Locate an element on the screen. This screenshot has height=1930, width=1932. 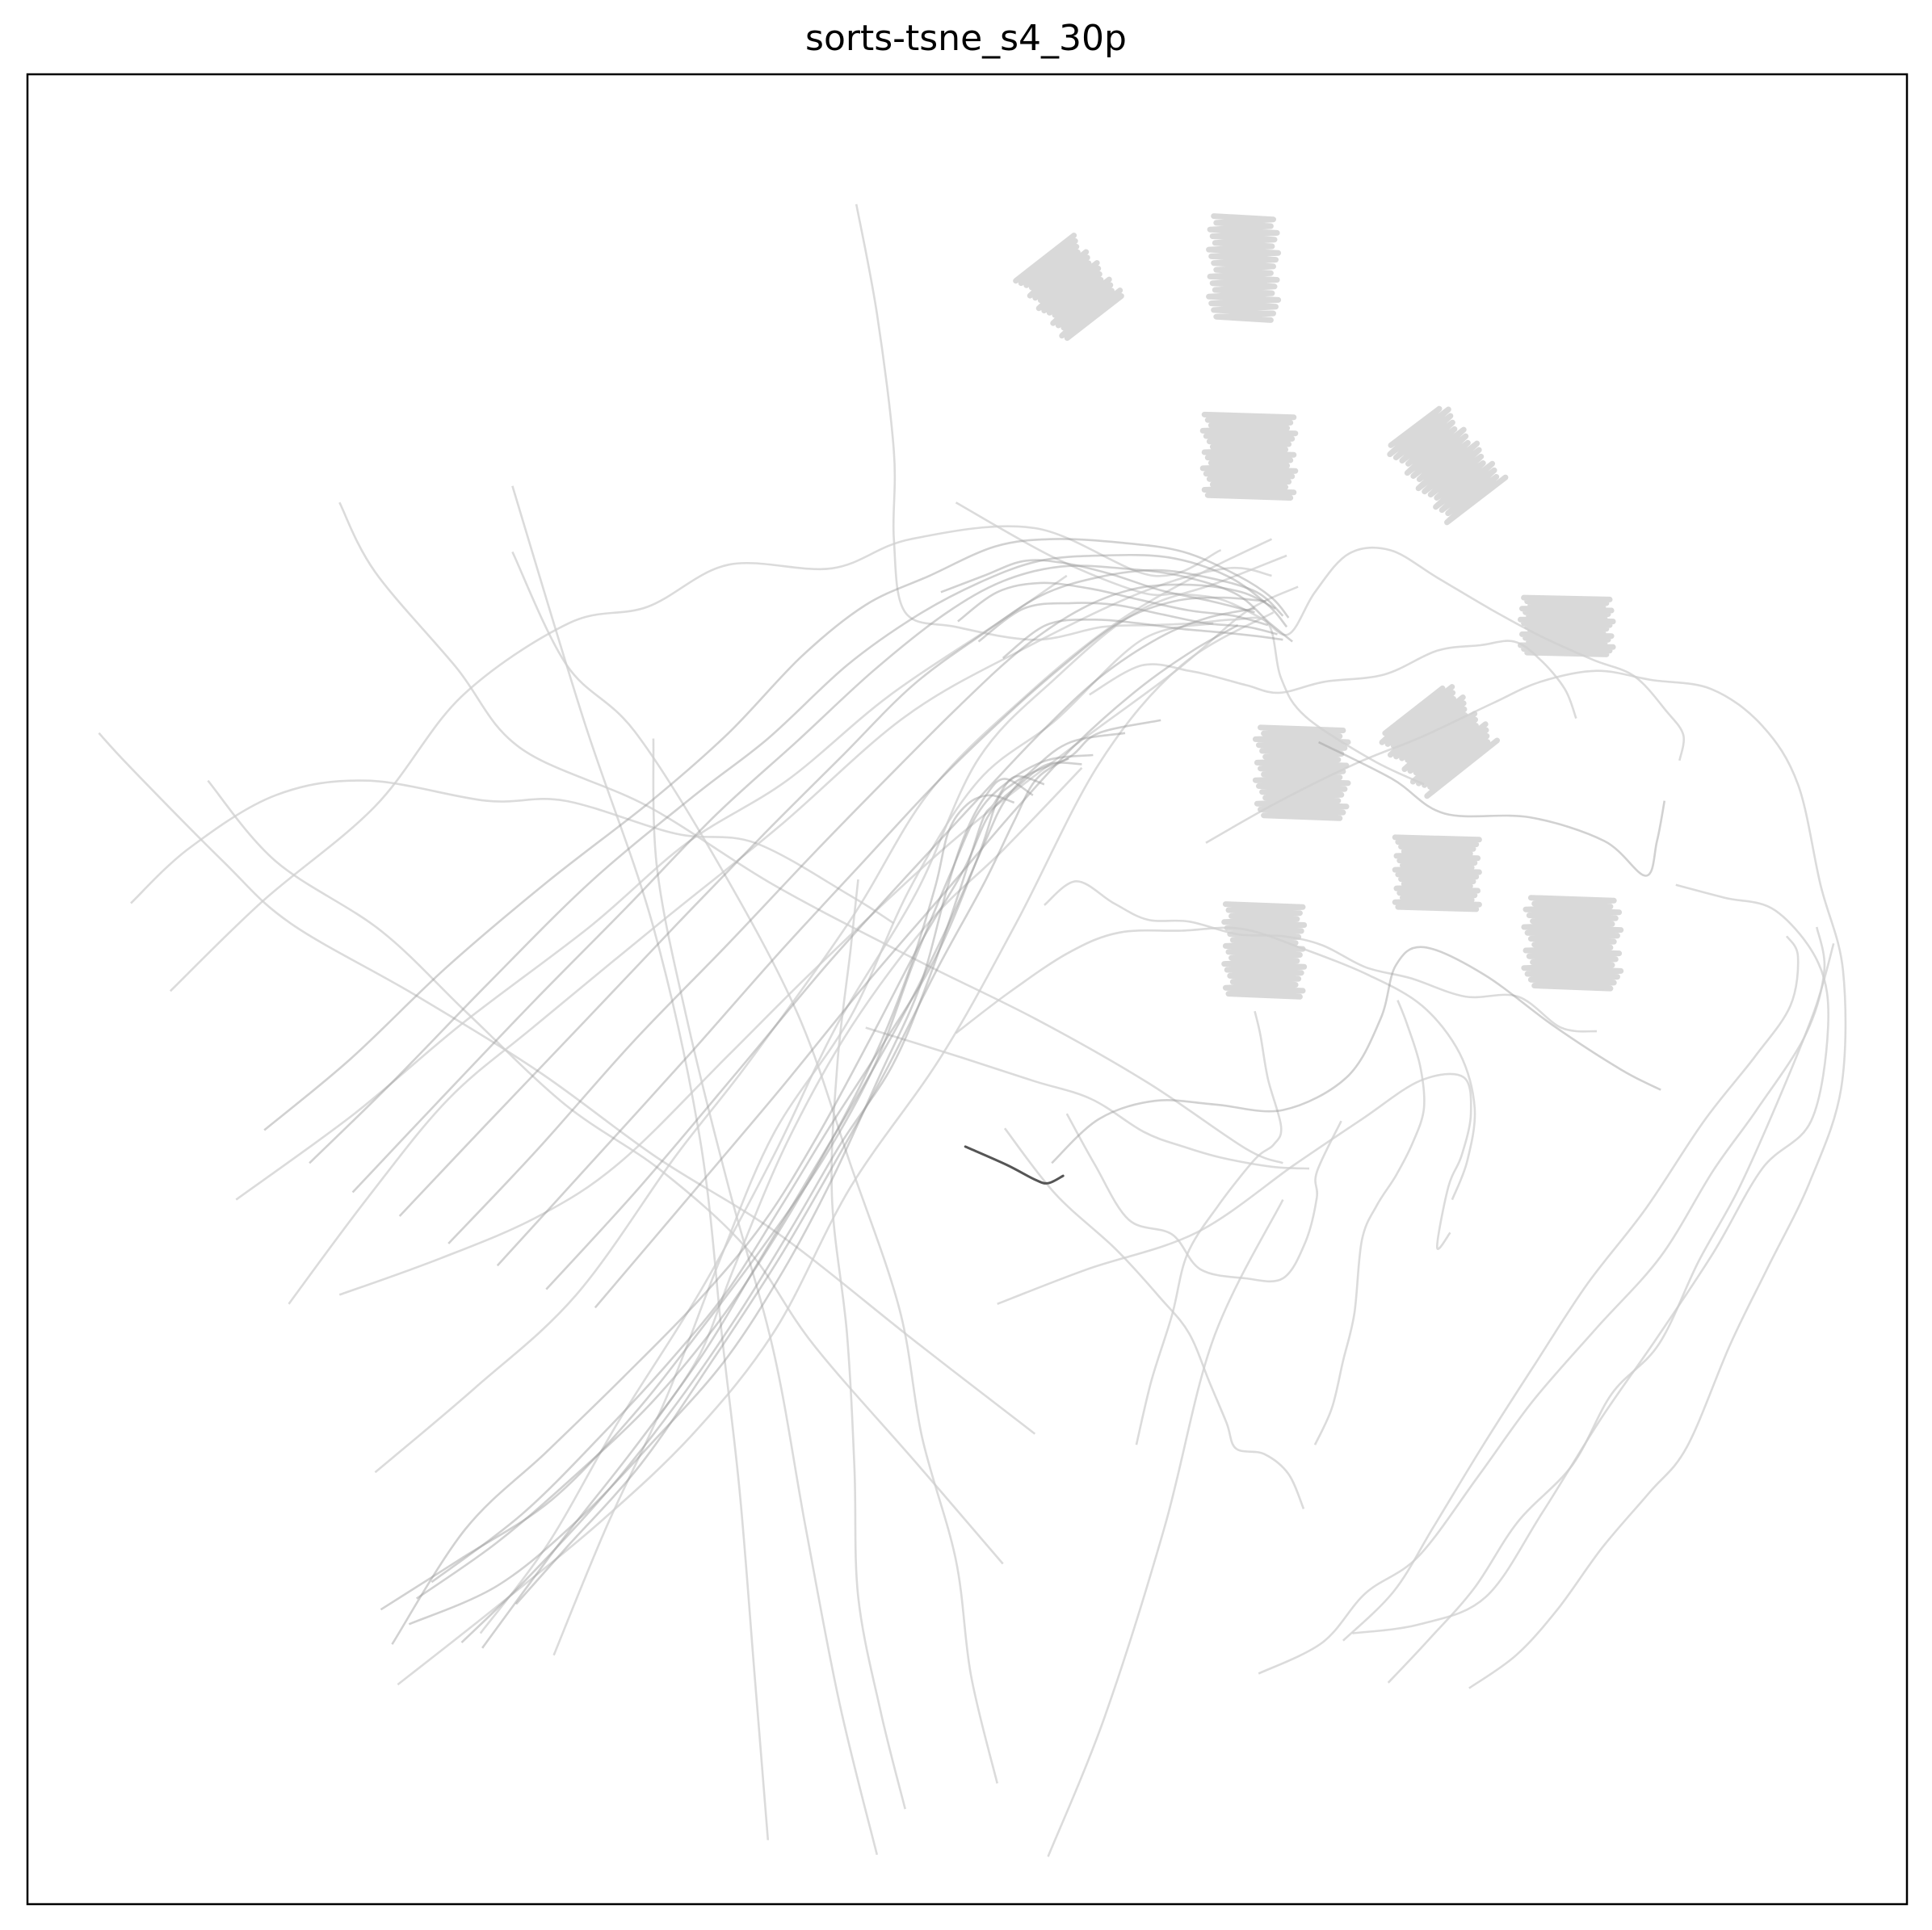
chart-title: sorts-tsne_s4_30p is located at coordinates (966, 38).